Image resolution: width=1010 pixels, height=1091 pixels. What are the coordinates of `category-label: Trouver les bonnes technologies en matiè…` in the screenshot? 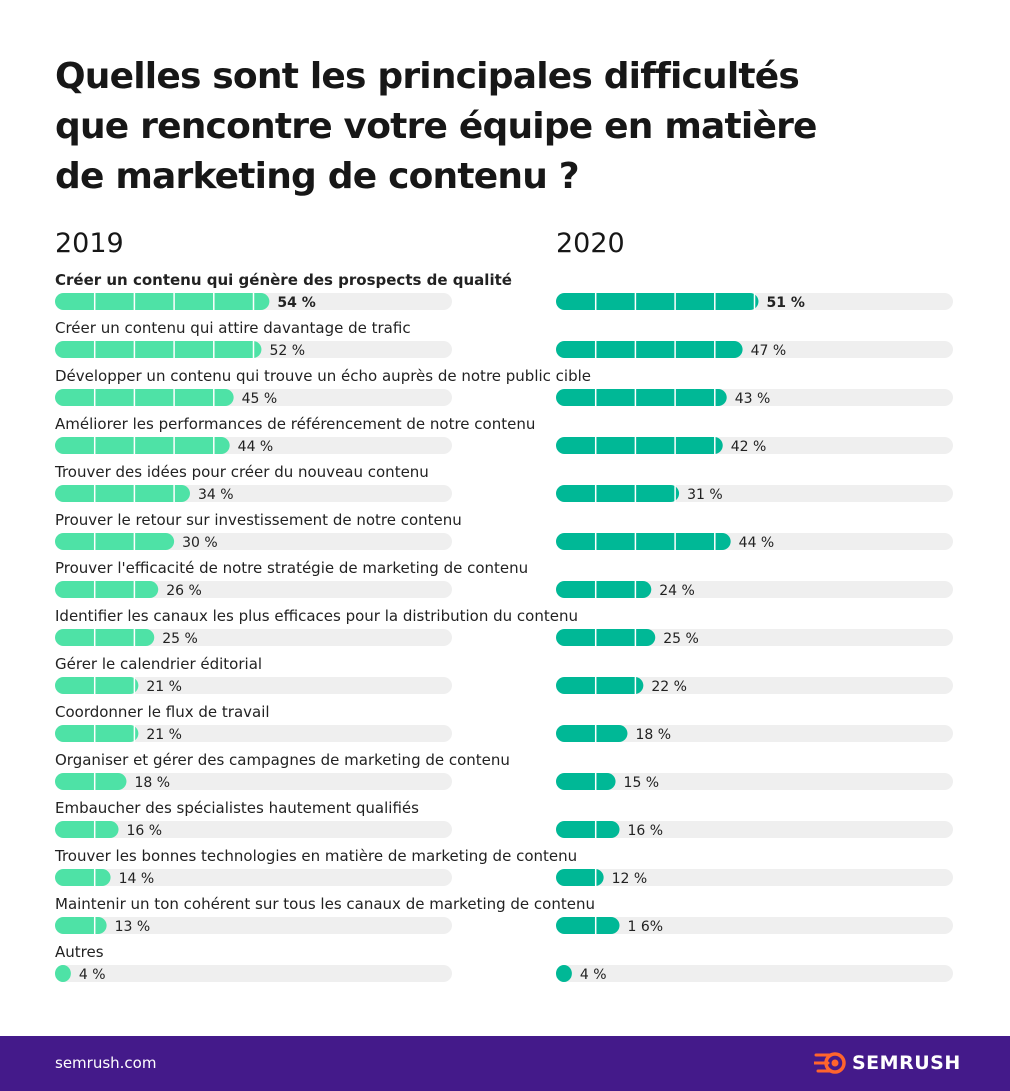 It's located at (315, 856).